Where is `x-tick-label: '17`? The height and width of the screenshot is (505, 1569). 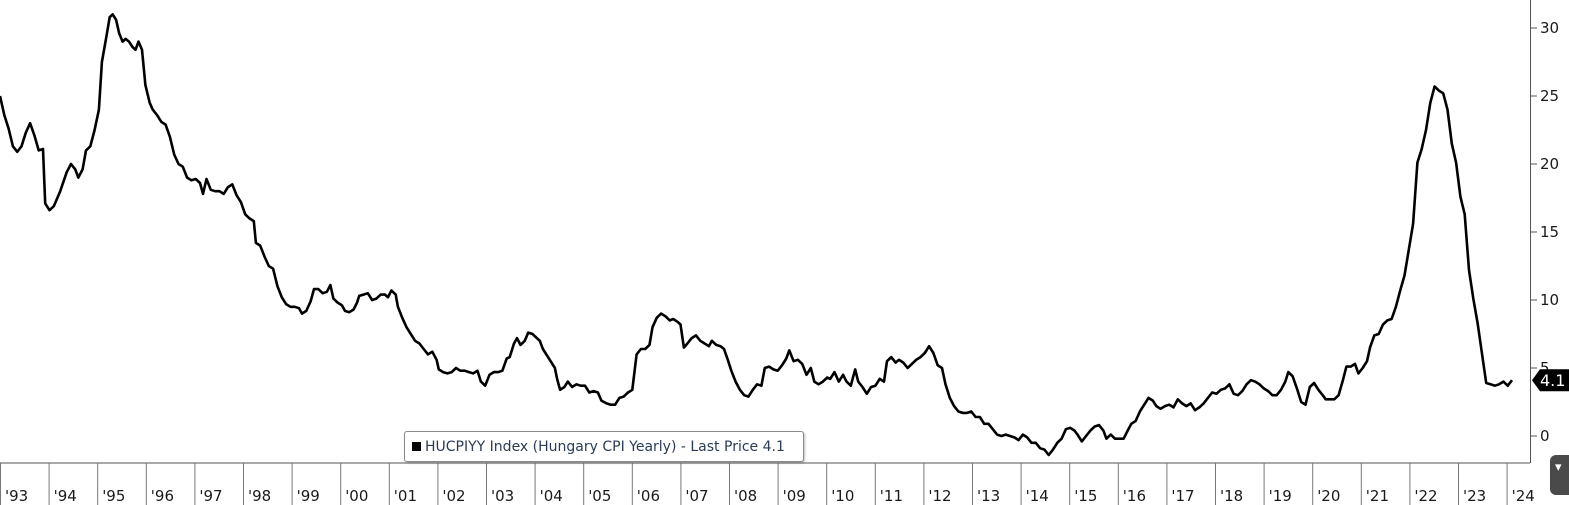 x-tick-label: '17 is located at coordinates (1182, 496).